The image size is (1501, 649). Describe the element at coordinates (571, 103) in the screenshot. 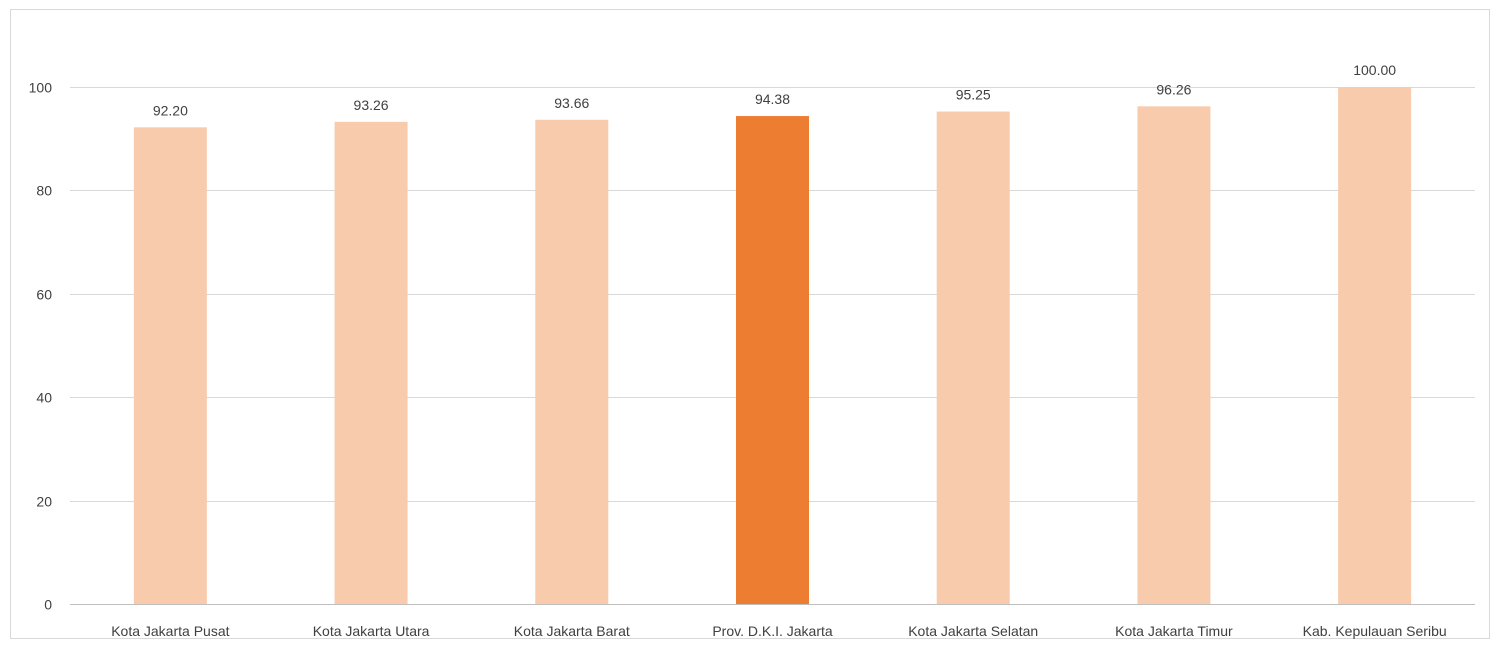

I see `data-label: 93.66` at that location.